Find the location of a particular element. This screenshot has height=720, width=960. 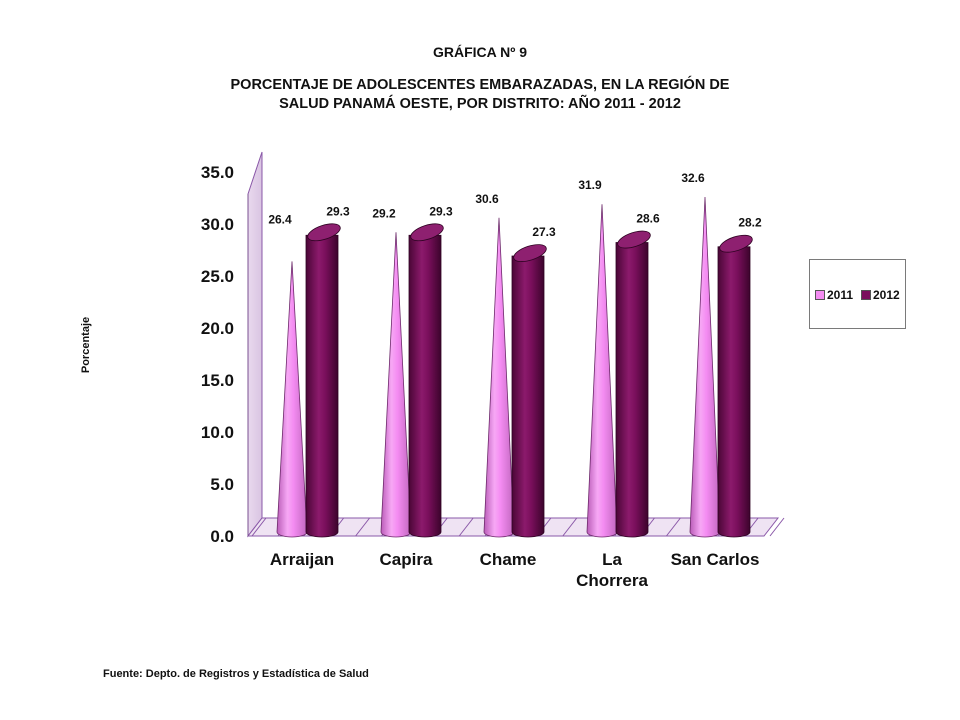

y-tick-label: 15.0 is located at coordinates (217, 380).